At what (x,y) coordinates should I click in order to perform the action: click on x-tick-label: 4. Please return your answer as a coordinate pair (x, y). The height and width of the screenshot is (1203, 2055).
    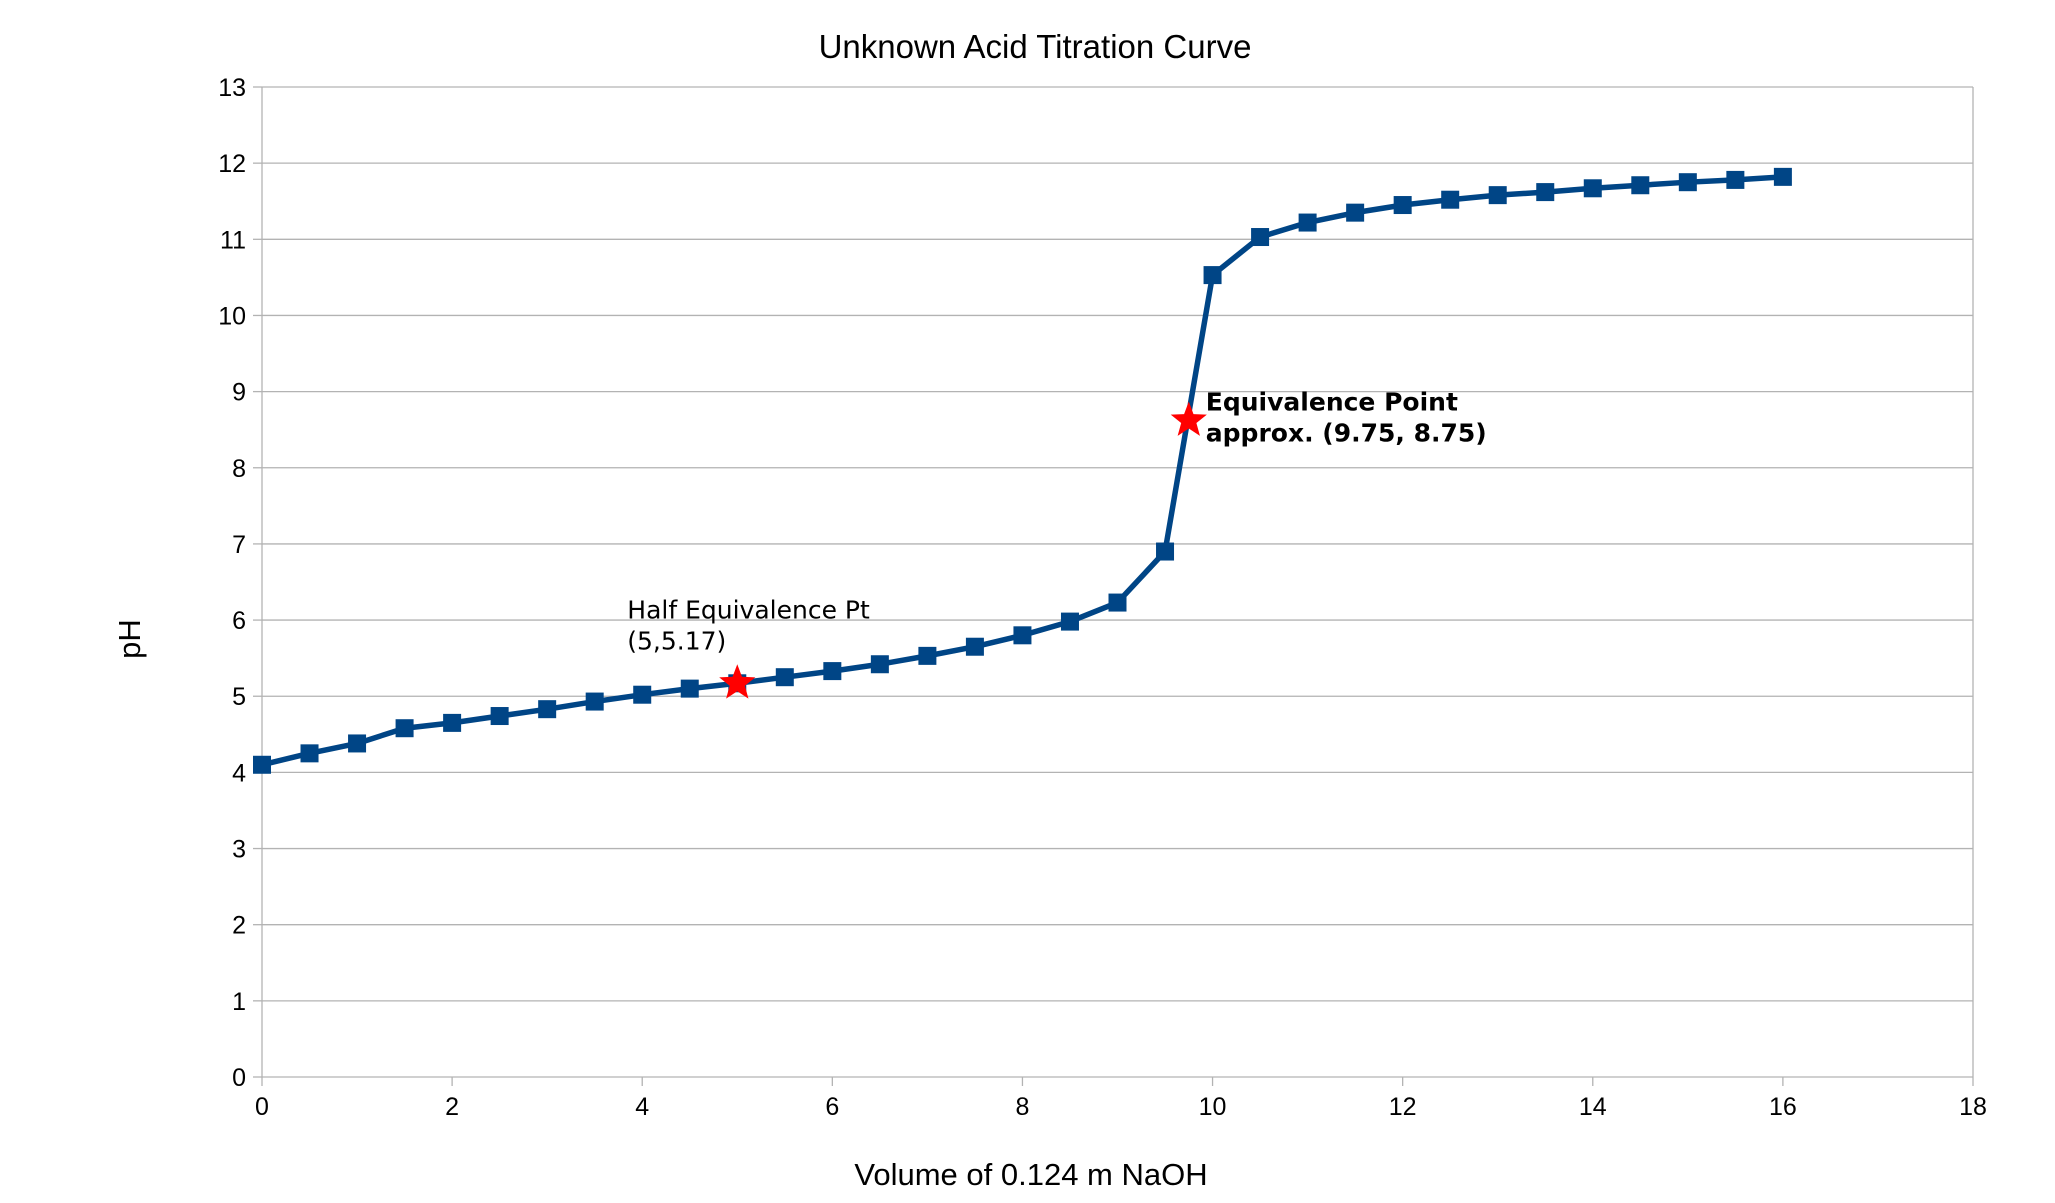
    Looking at the image, I should click on (642, 1107).